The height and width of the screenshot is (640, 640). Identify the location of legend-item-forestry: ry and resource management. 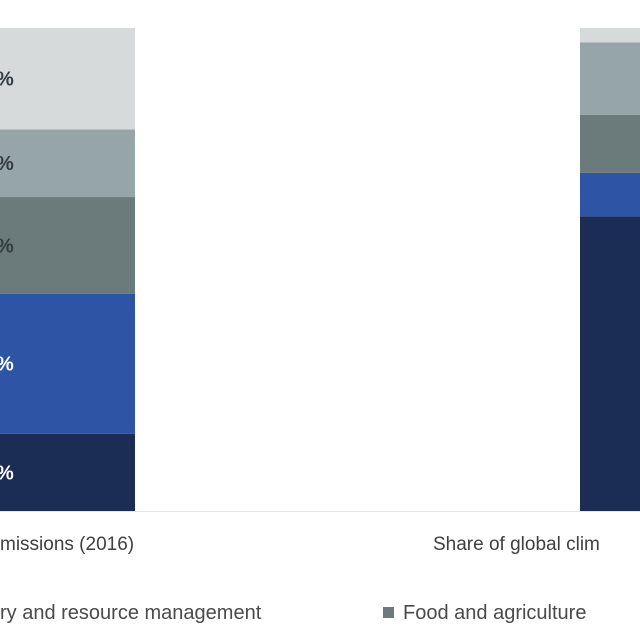
(130, 613).